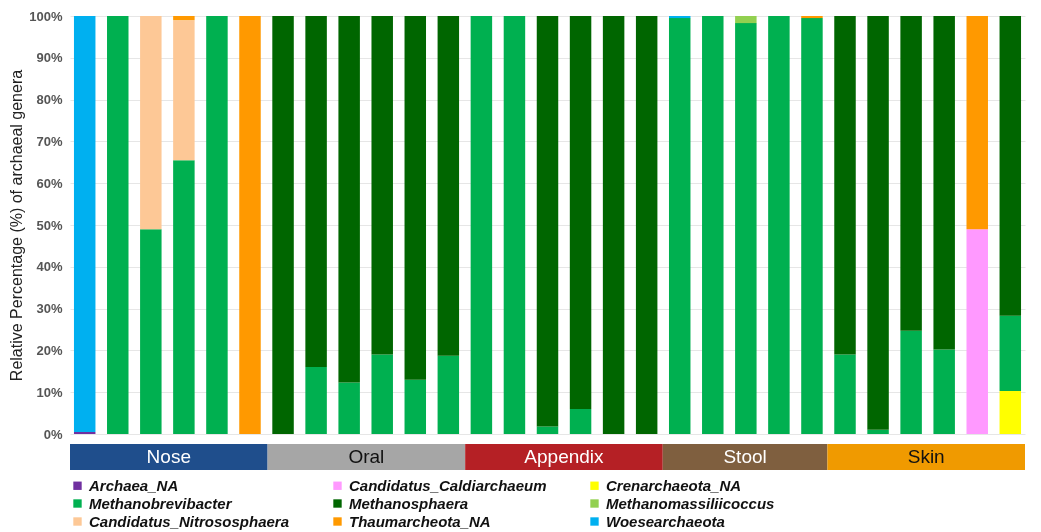 The width and height of the screenshot is (1041, 532). What do you see at coordinates (49, 100) in the screenshot?
I see `y-tick-label: 80%` at bounding box center [49, 100].